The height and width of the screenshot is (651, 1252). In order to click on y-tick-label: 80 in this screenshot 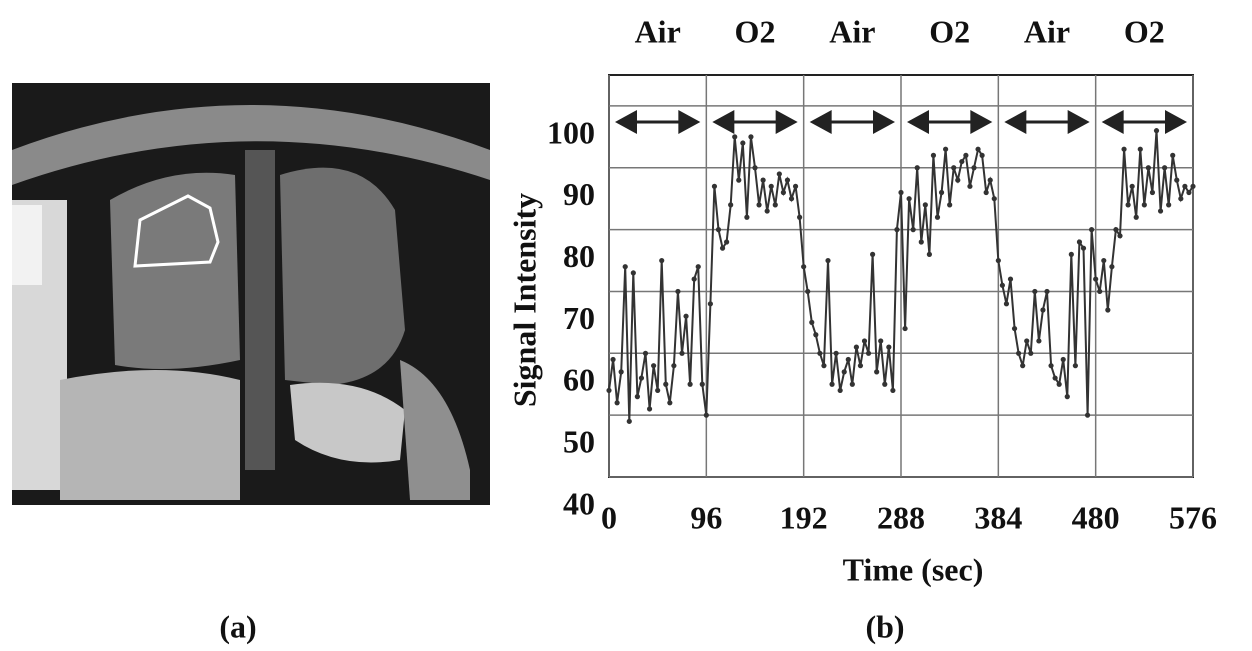, I will do `click(579, 256)`.